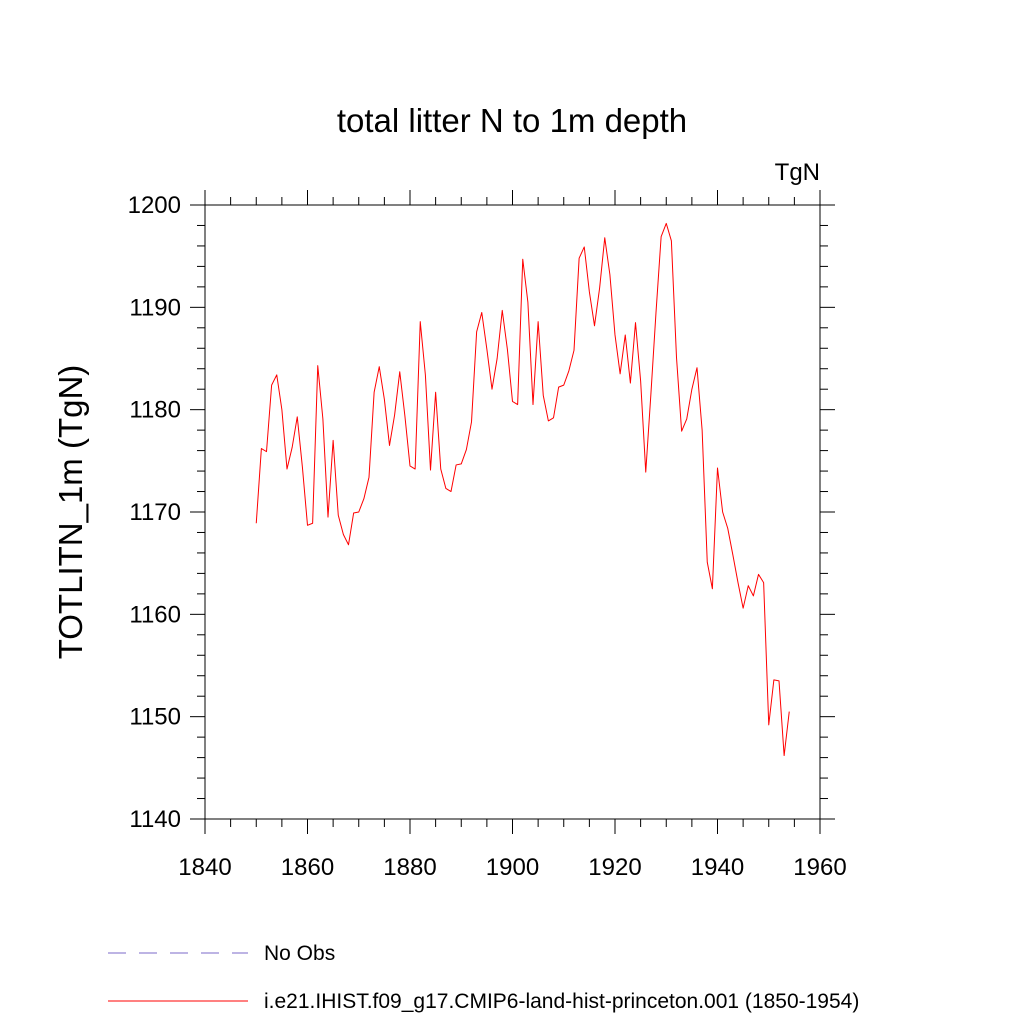 The height and width of the screenshot is (1024, 1024). I want to click on x-tick-label: 1840, so click(204, 867).